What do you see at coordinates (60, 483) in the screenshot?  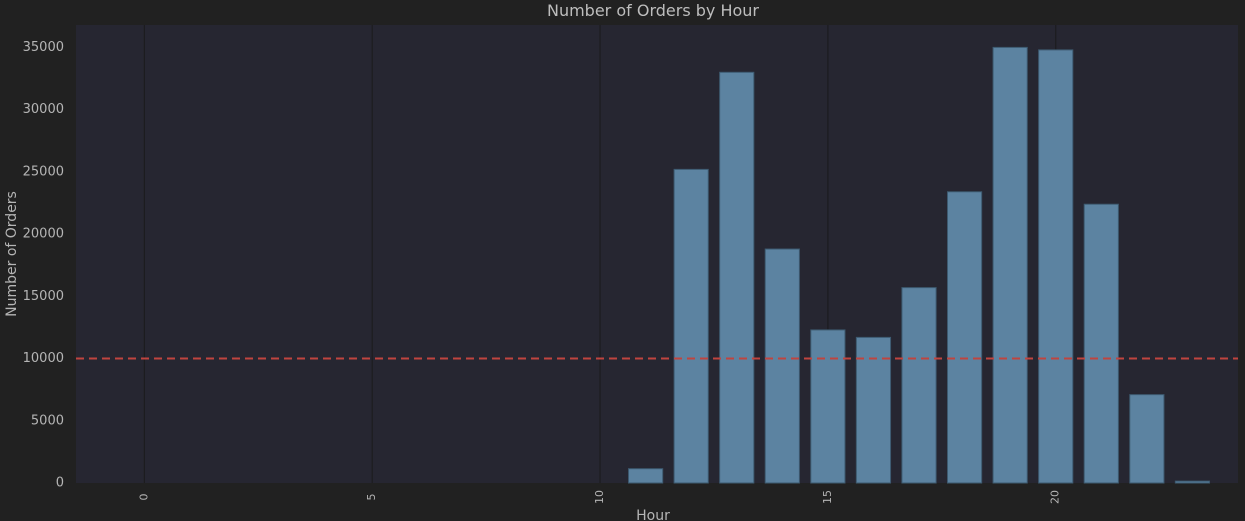 I see `y-tick-label-0: 0` at bounding box center [60, 483].